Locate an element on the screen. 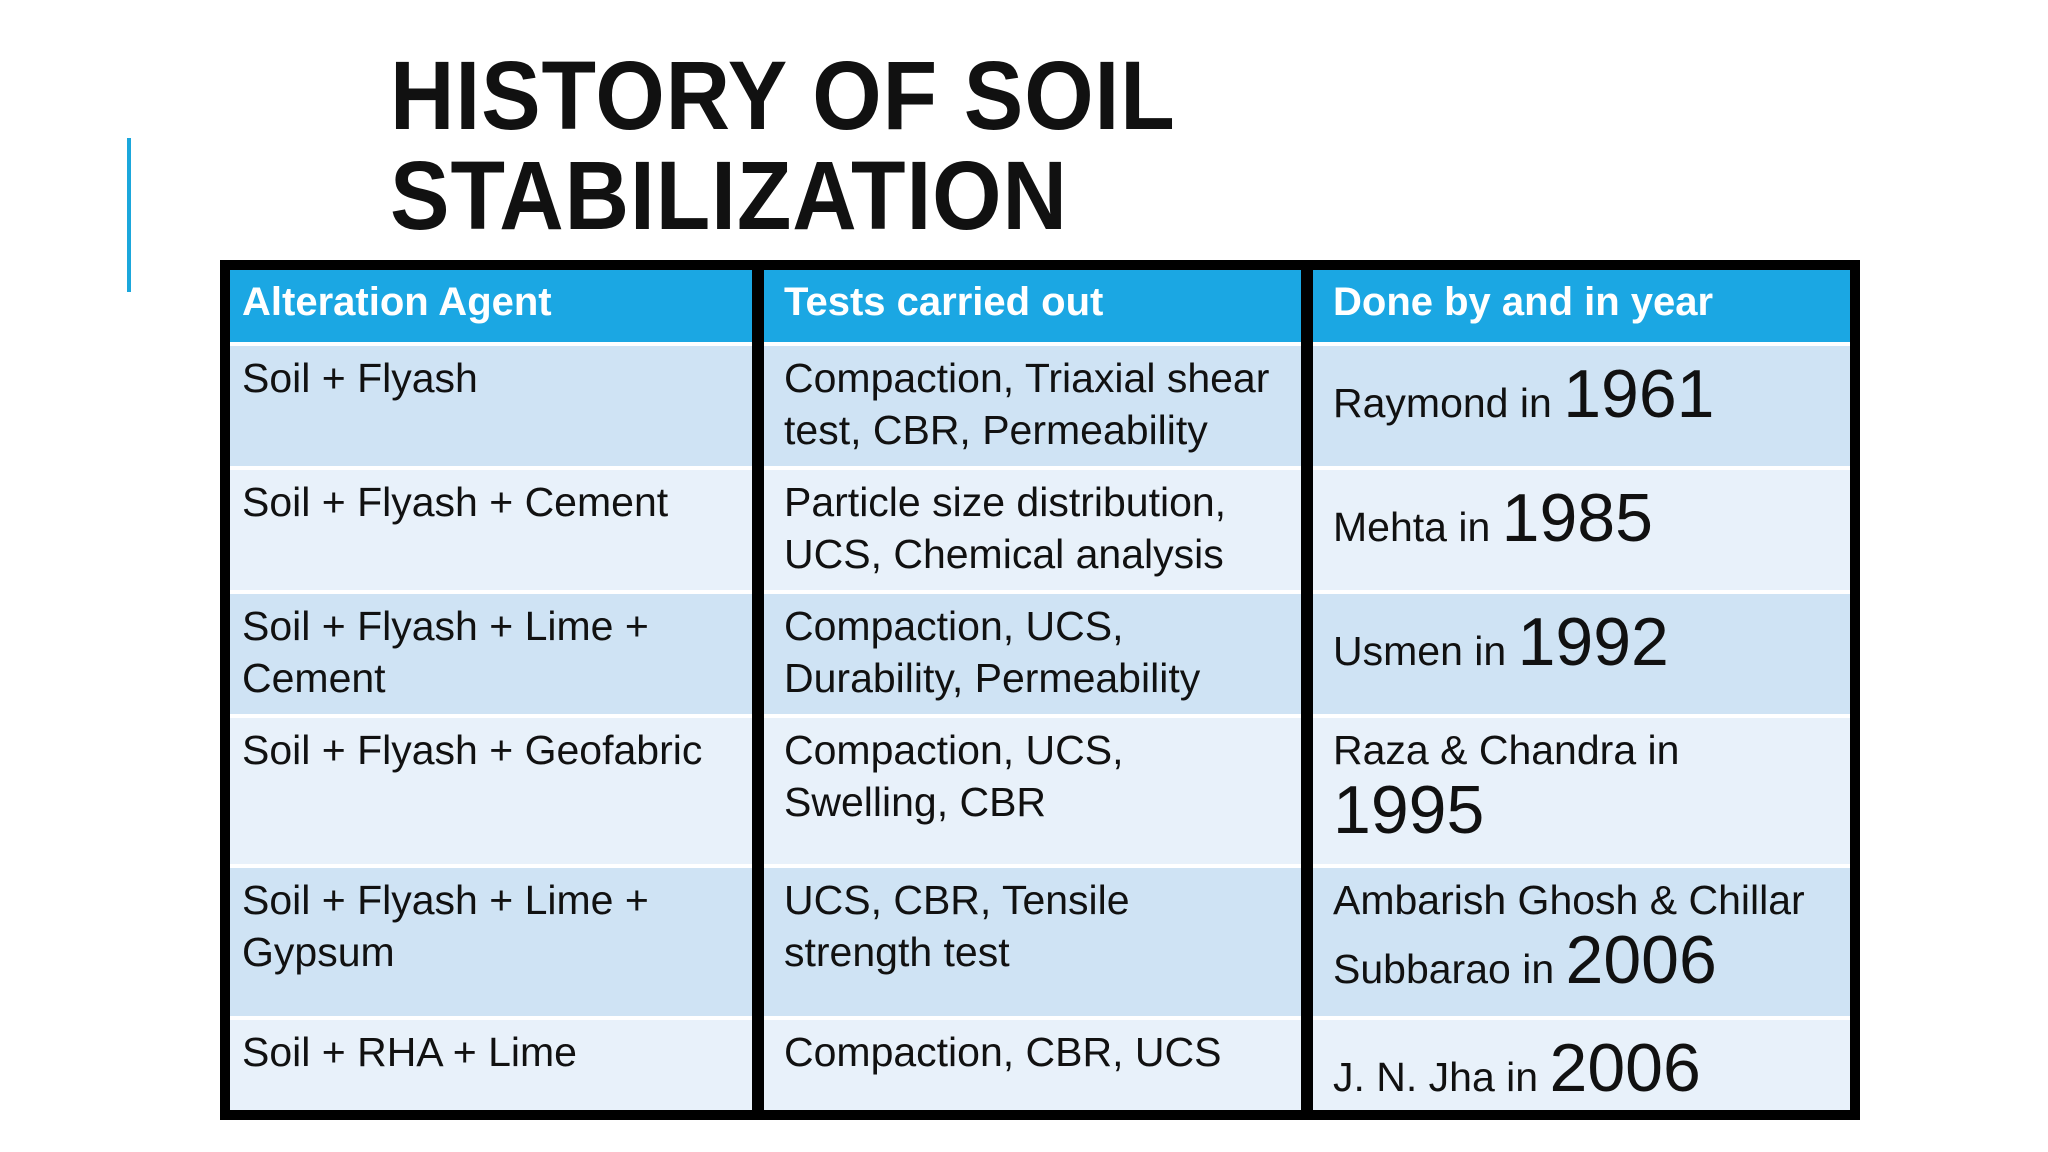  agent-text: Soil + Flyash + Geofabric is located at coordinates (472, 750).